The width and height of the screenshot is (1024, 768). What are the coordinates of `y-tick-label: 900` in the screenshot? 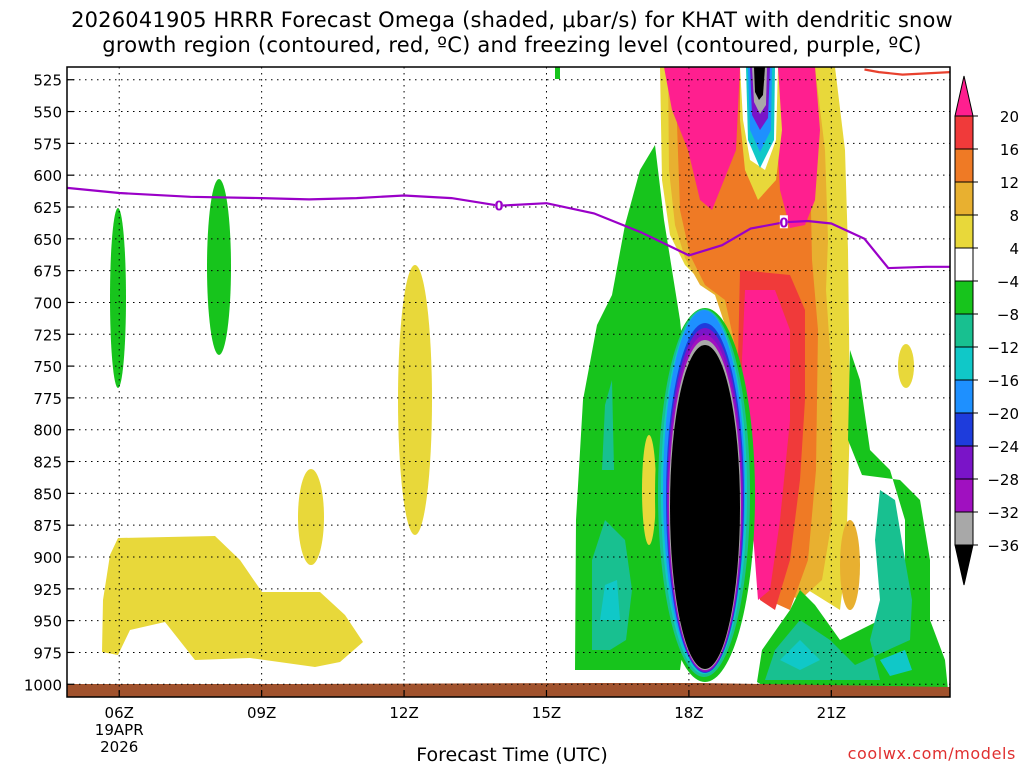 It's located at (47, 558).